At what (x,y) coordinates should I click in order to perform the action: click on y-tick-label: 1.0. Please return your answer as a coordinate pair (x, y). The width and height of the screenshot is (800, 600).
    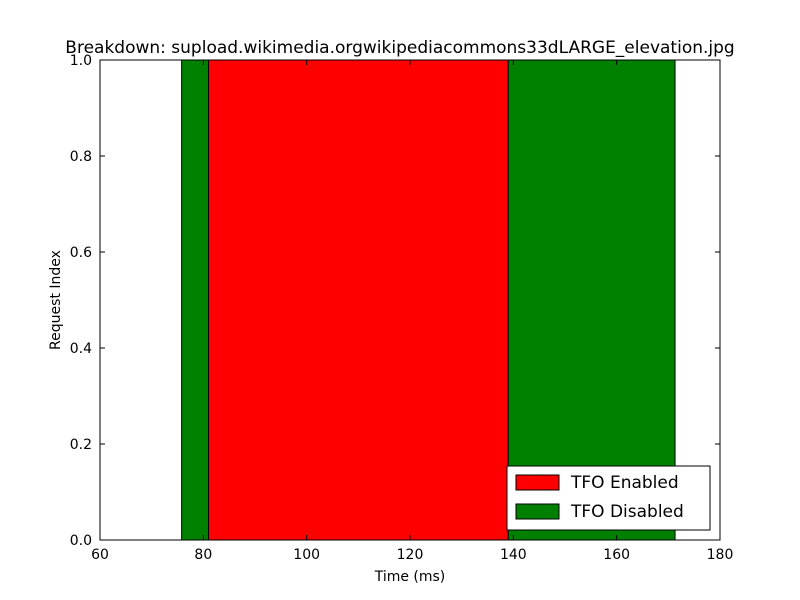
    Looking at the image, I should click on (81, 61).